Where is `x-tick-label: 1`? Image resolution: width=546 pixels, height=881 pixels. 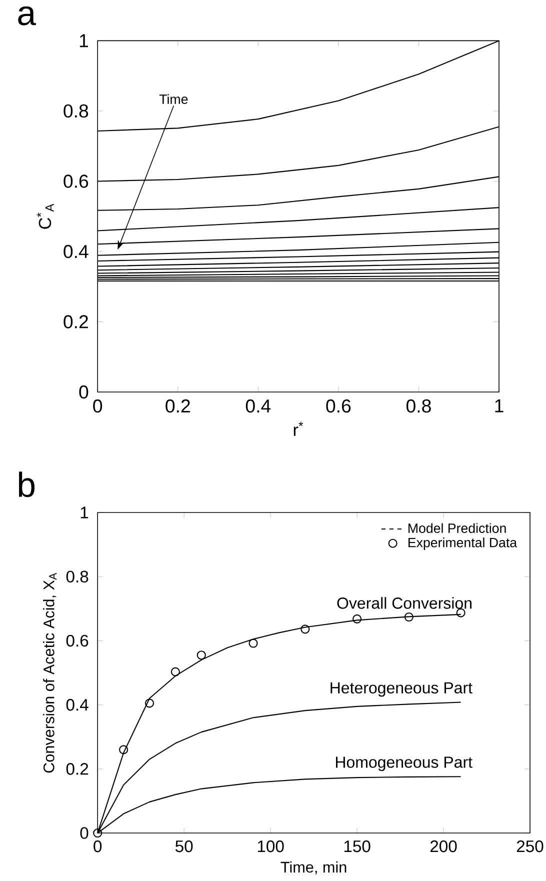
x-tick-label: 1 is located at coordinates (499, 405).